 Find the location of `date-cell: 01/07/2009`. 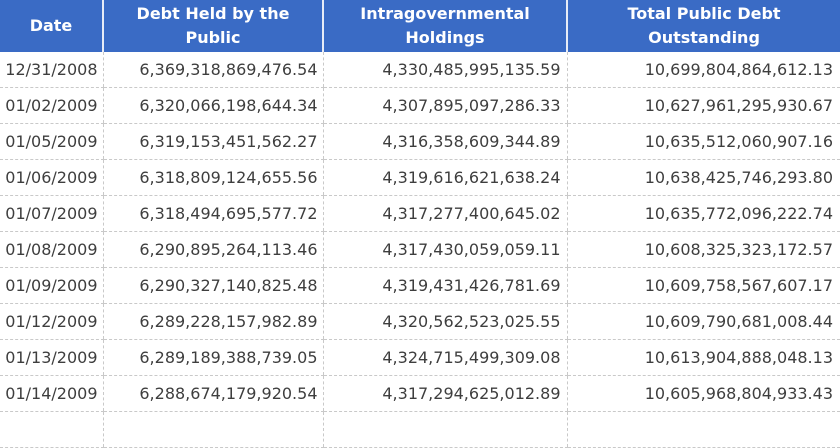

date-cell: 01/07/2009 is located at coordinates (51, 213).